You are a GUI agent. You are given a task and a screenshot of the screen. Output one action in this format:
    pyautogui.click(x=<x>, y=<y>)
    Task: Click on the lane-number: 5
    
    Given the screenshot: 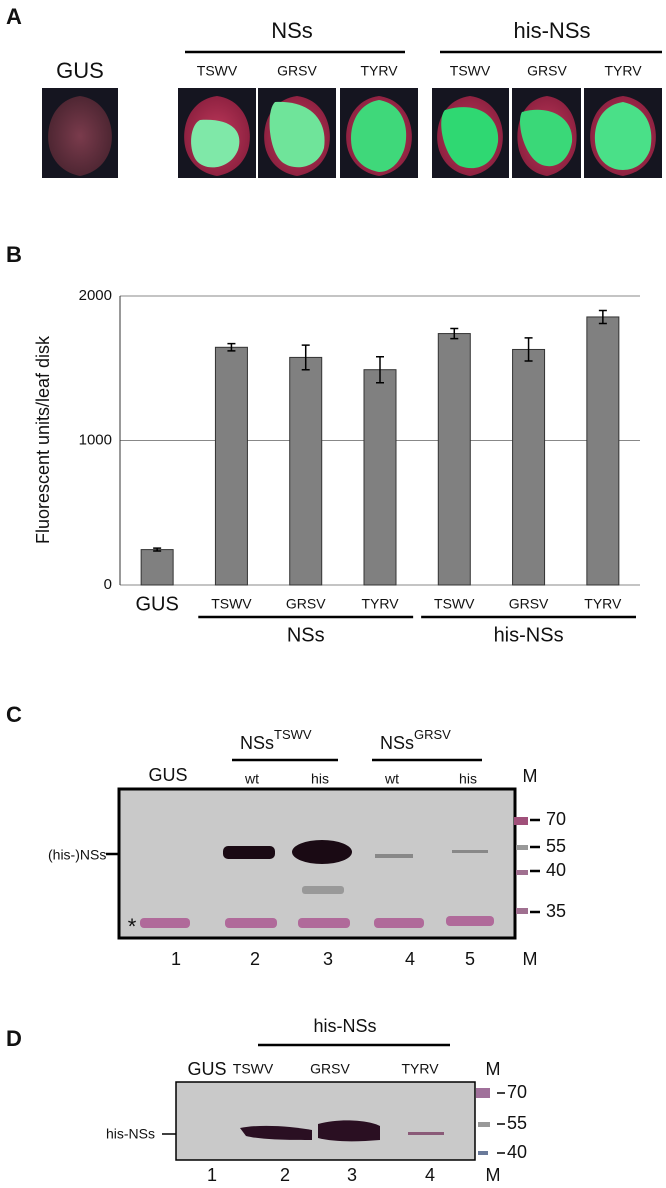 What is the action you would take?
    pyautogui.click(x=470, y=959)
    